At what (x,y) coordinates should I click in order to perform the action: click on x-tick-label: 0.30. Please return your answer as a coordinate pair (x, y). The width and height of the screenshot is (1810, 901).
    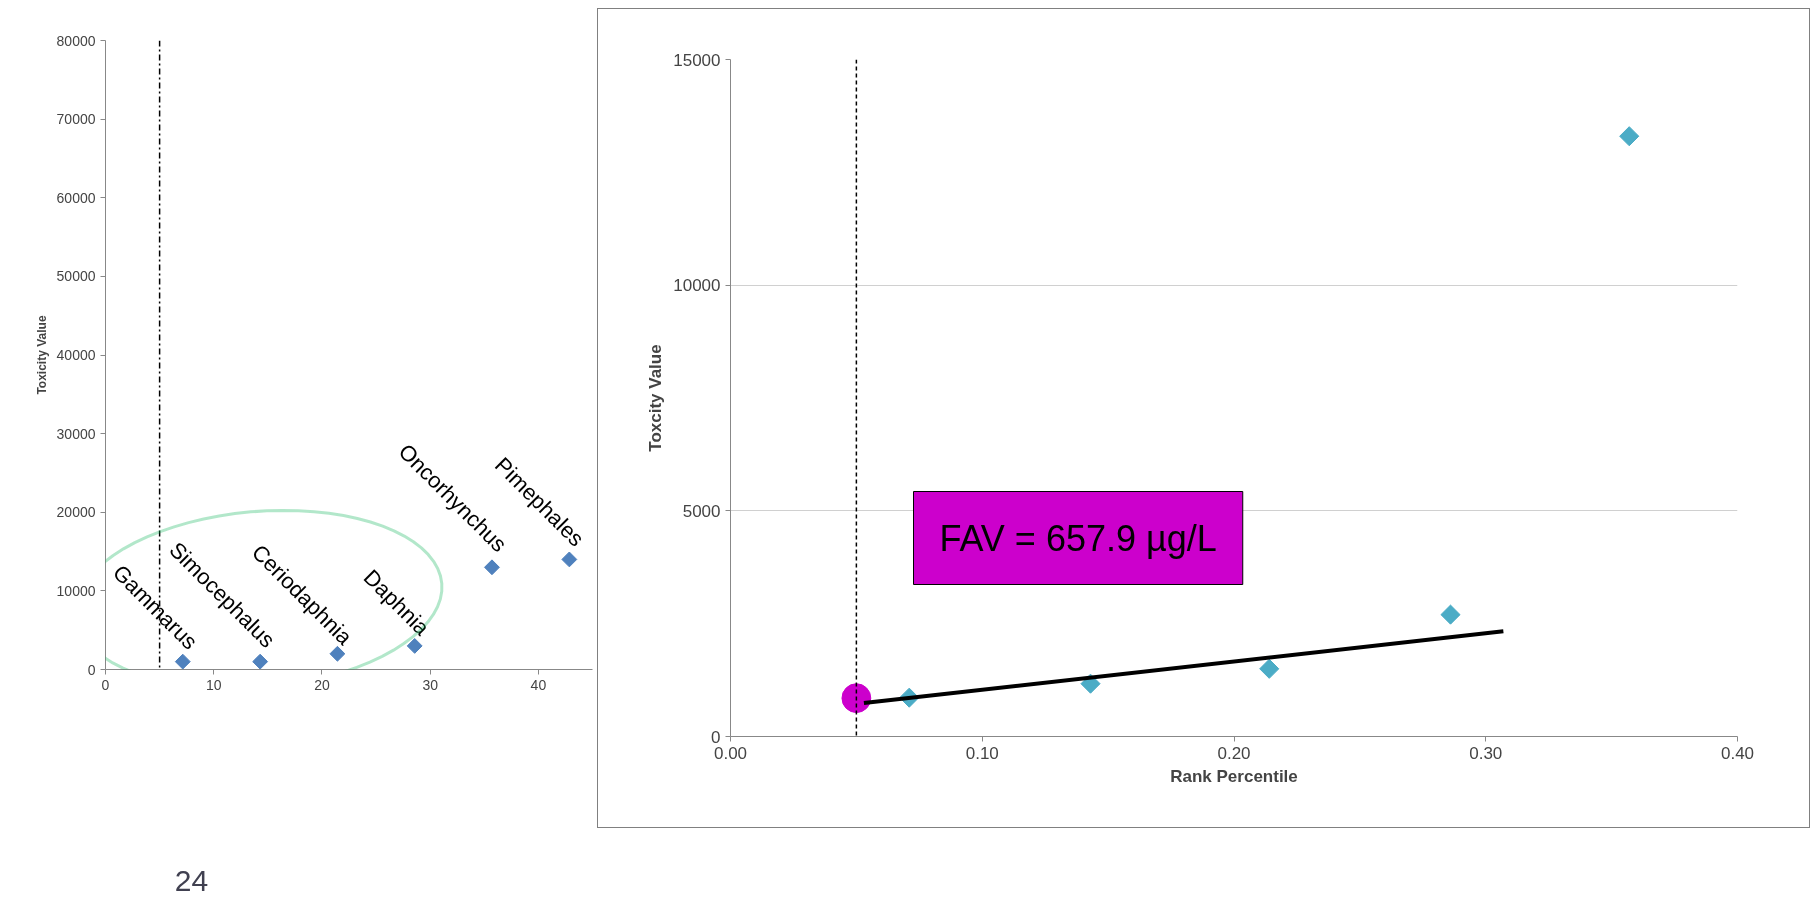
    Looking at the image, I should click on (1486, 753).